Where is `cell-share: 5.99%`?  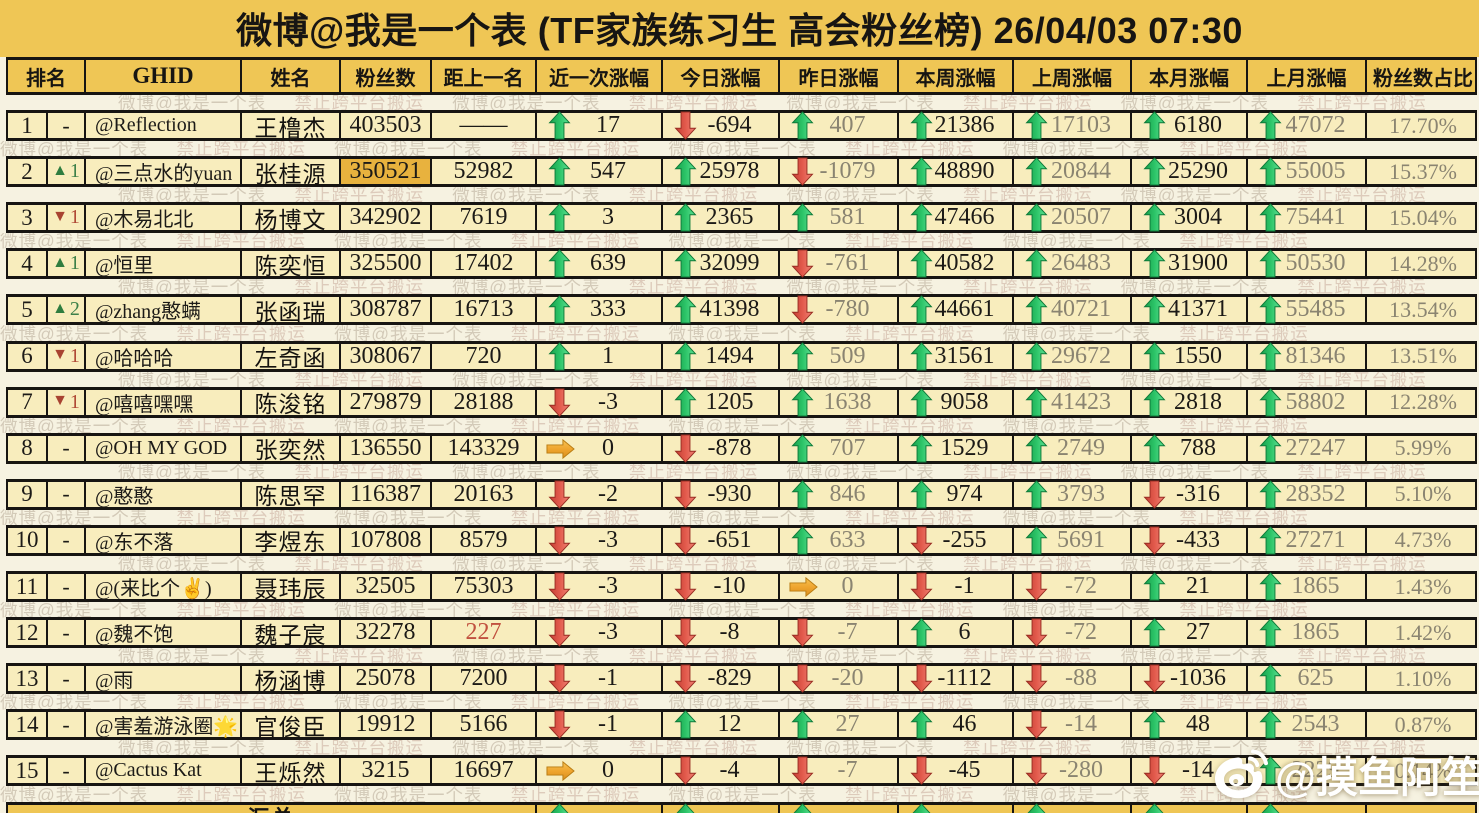 cell-share: 5.99% is located at coordinates (1422, 448).